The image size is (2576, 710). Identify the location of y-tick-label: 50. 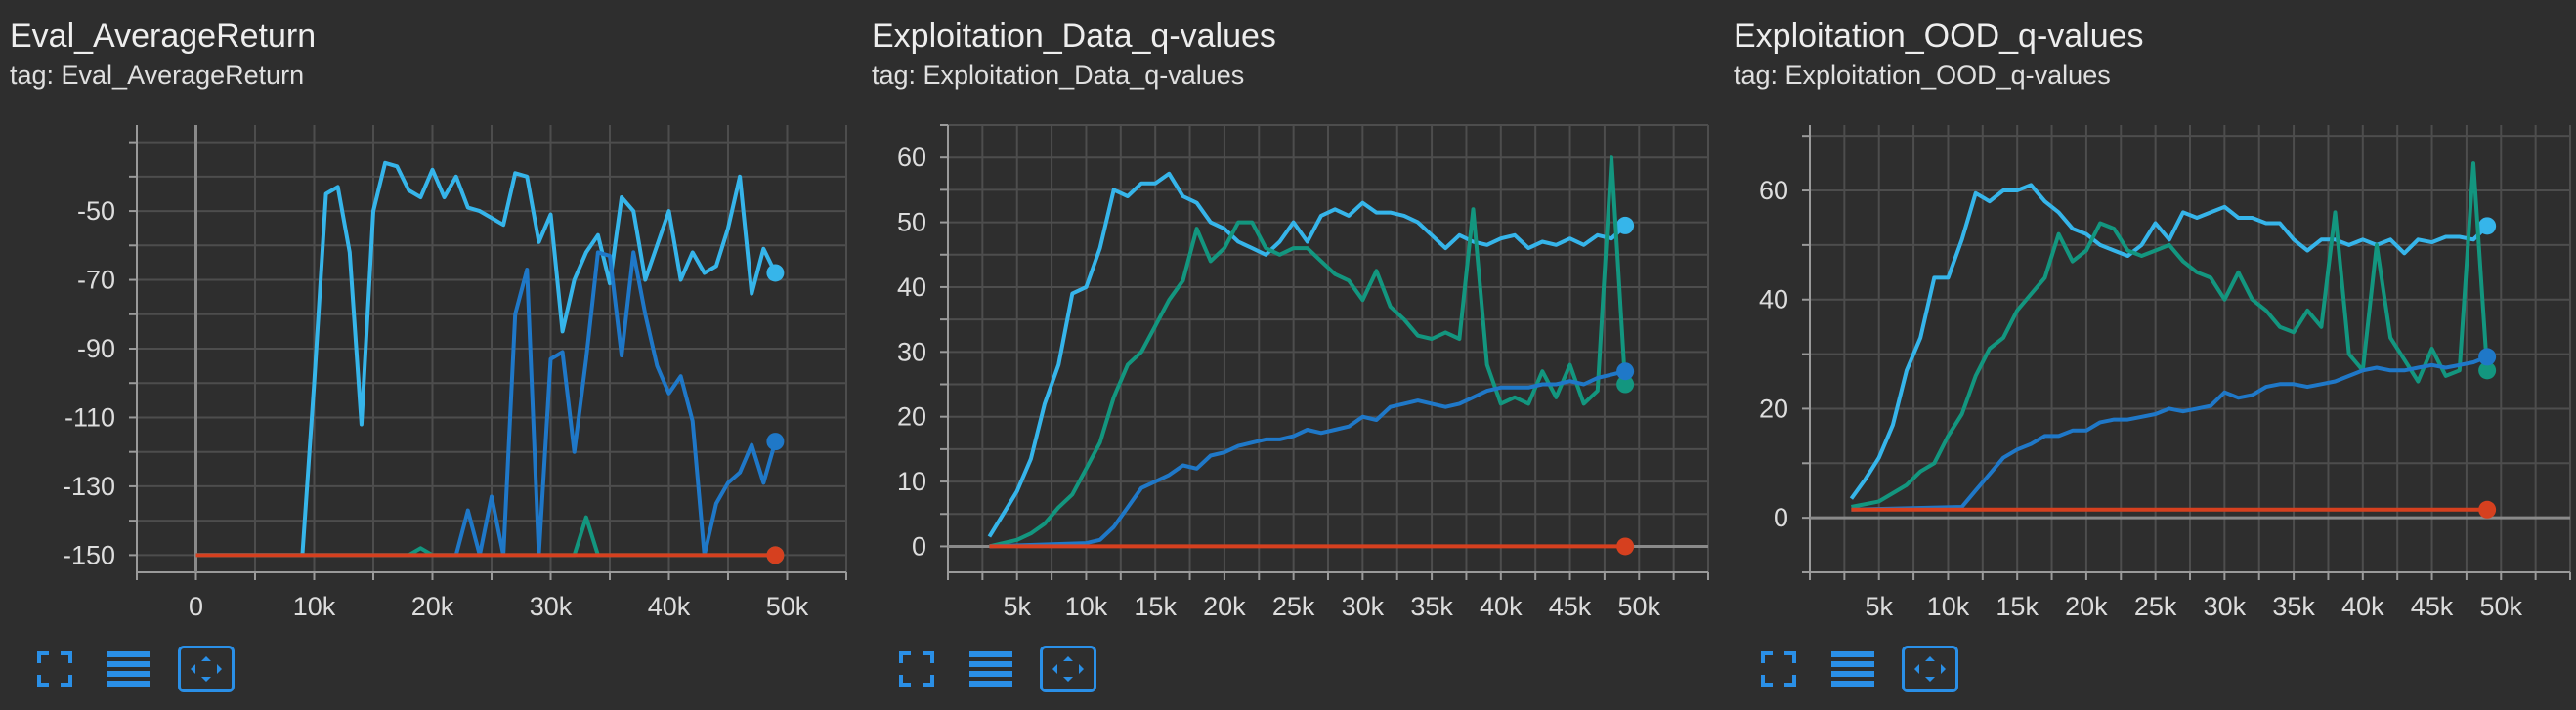
(912, 222).